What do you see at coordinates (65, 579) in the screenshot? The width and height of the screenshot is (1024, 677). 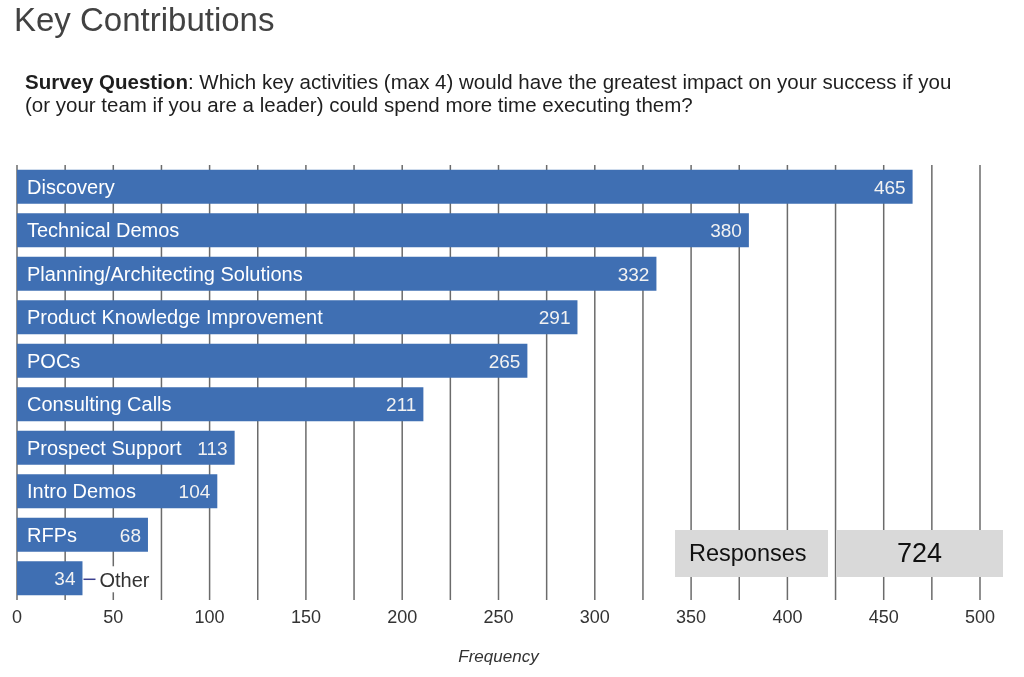 I see `data-label: 34` at bounding box center [65, 579].